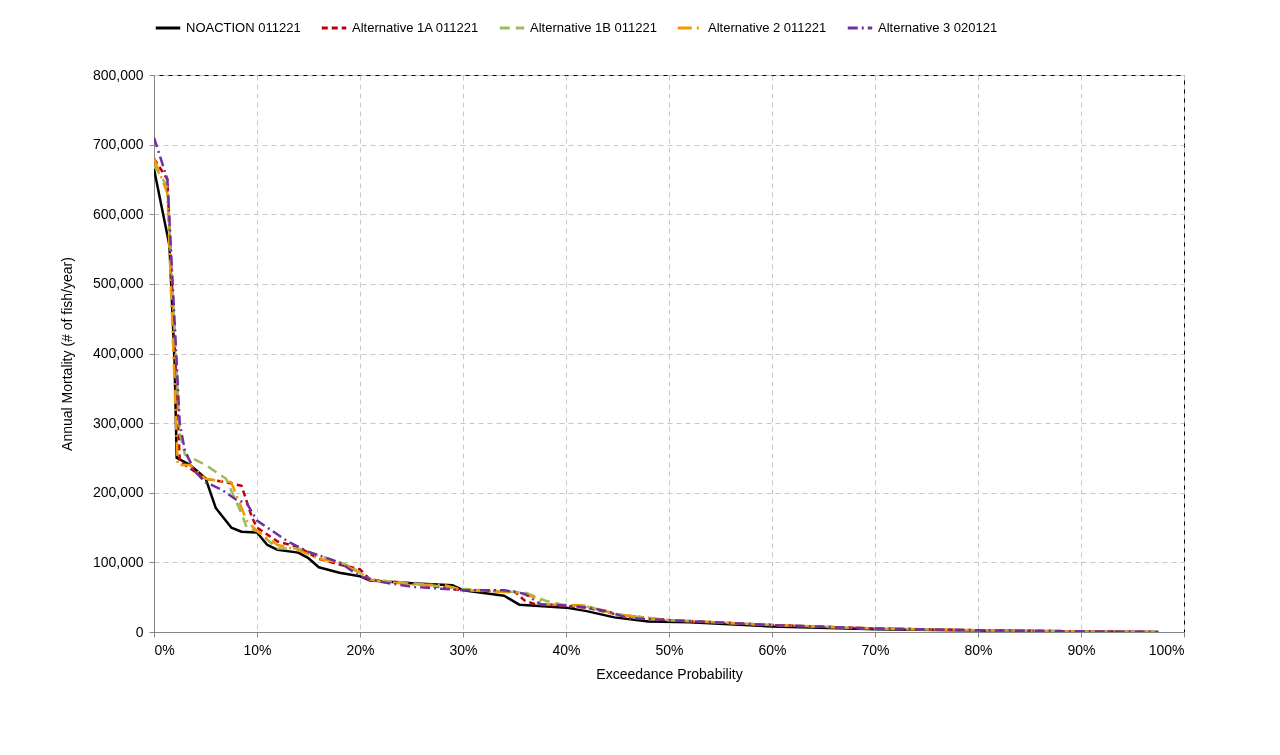 This screenshot has height=755, width=1280. I want to click on x-tick-label: 80%, so click(978, 649).